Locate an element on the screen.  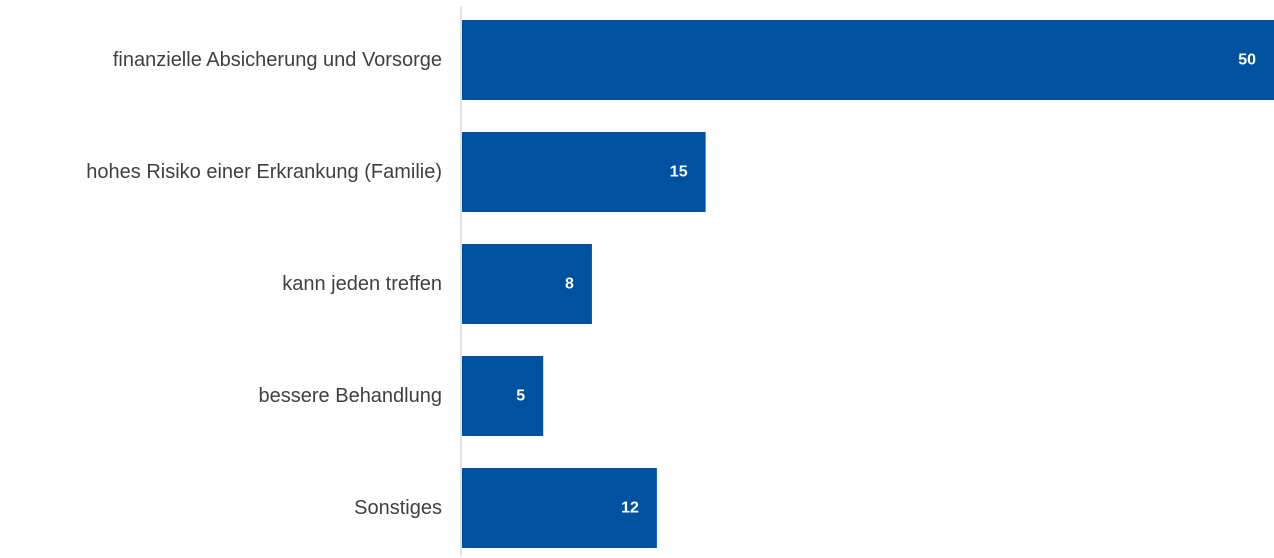
category-label-4: Sonstiges is located at coordinates (398, 508).